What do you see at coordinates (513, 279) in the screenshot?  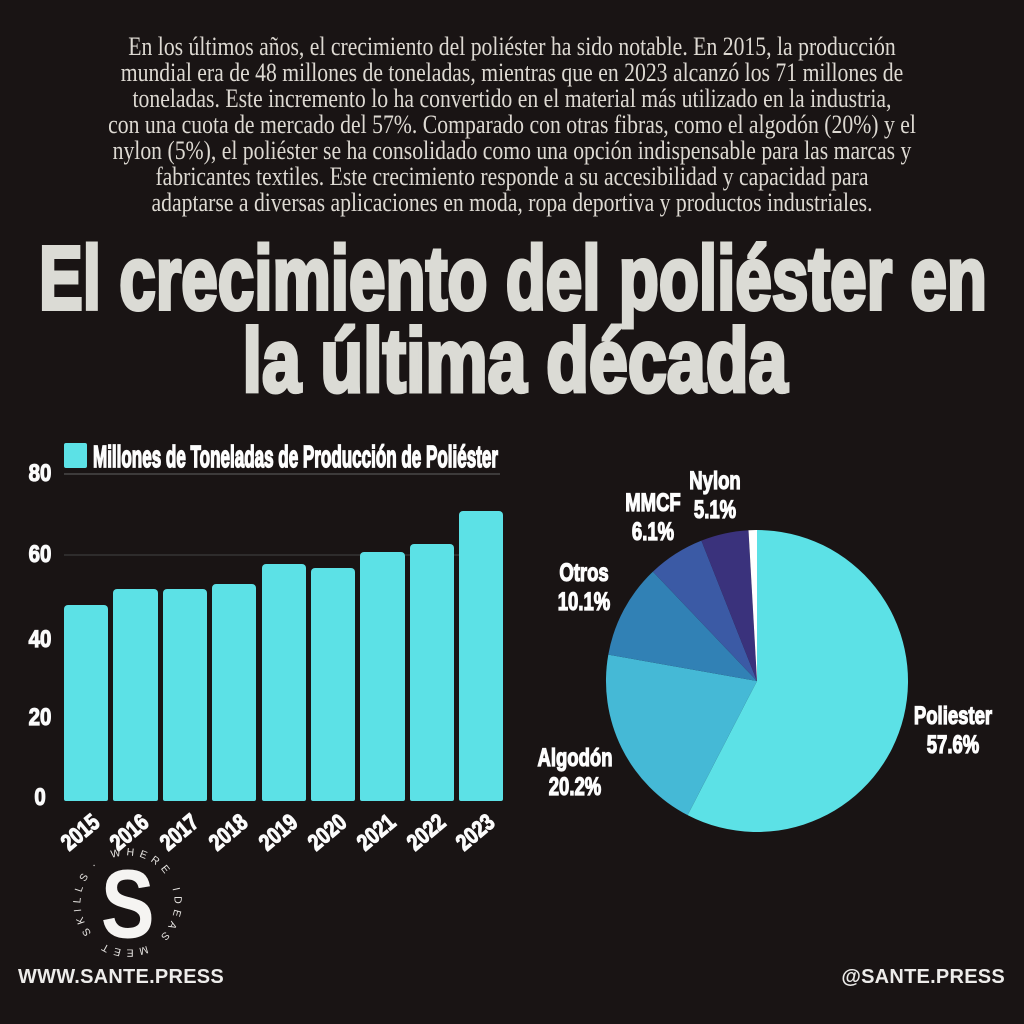 I see `svg-text:El crecimiento del poliéster e: El crecimiento del poliéster en` at bounding box center [513, 279].